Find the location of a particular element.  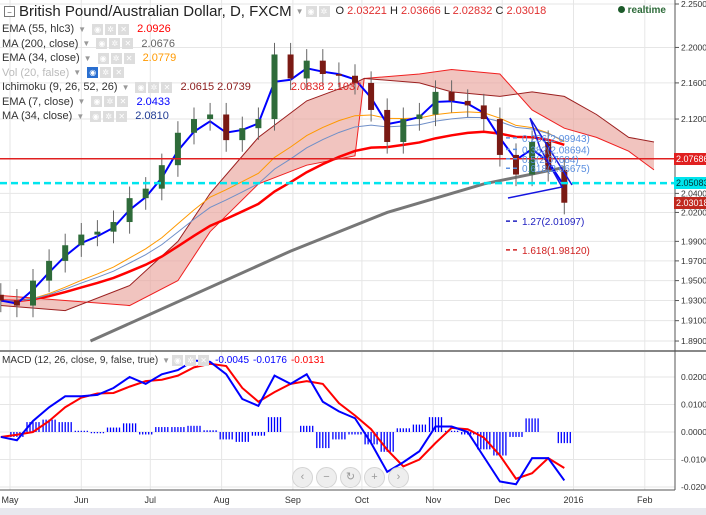

scroll-left-button: ‹ is located at coordinates (302, 477).